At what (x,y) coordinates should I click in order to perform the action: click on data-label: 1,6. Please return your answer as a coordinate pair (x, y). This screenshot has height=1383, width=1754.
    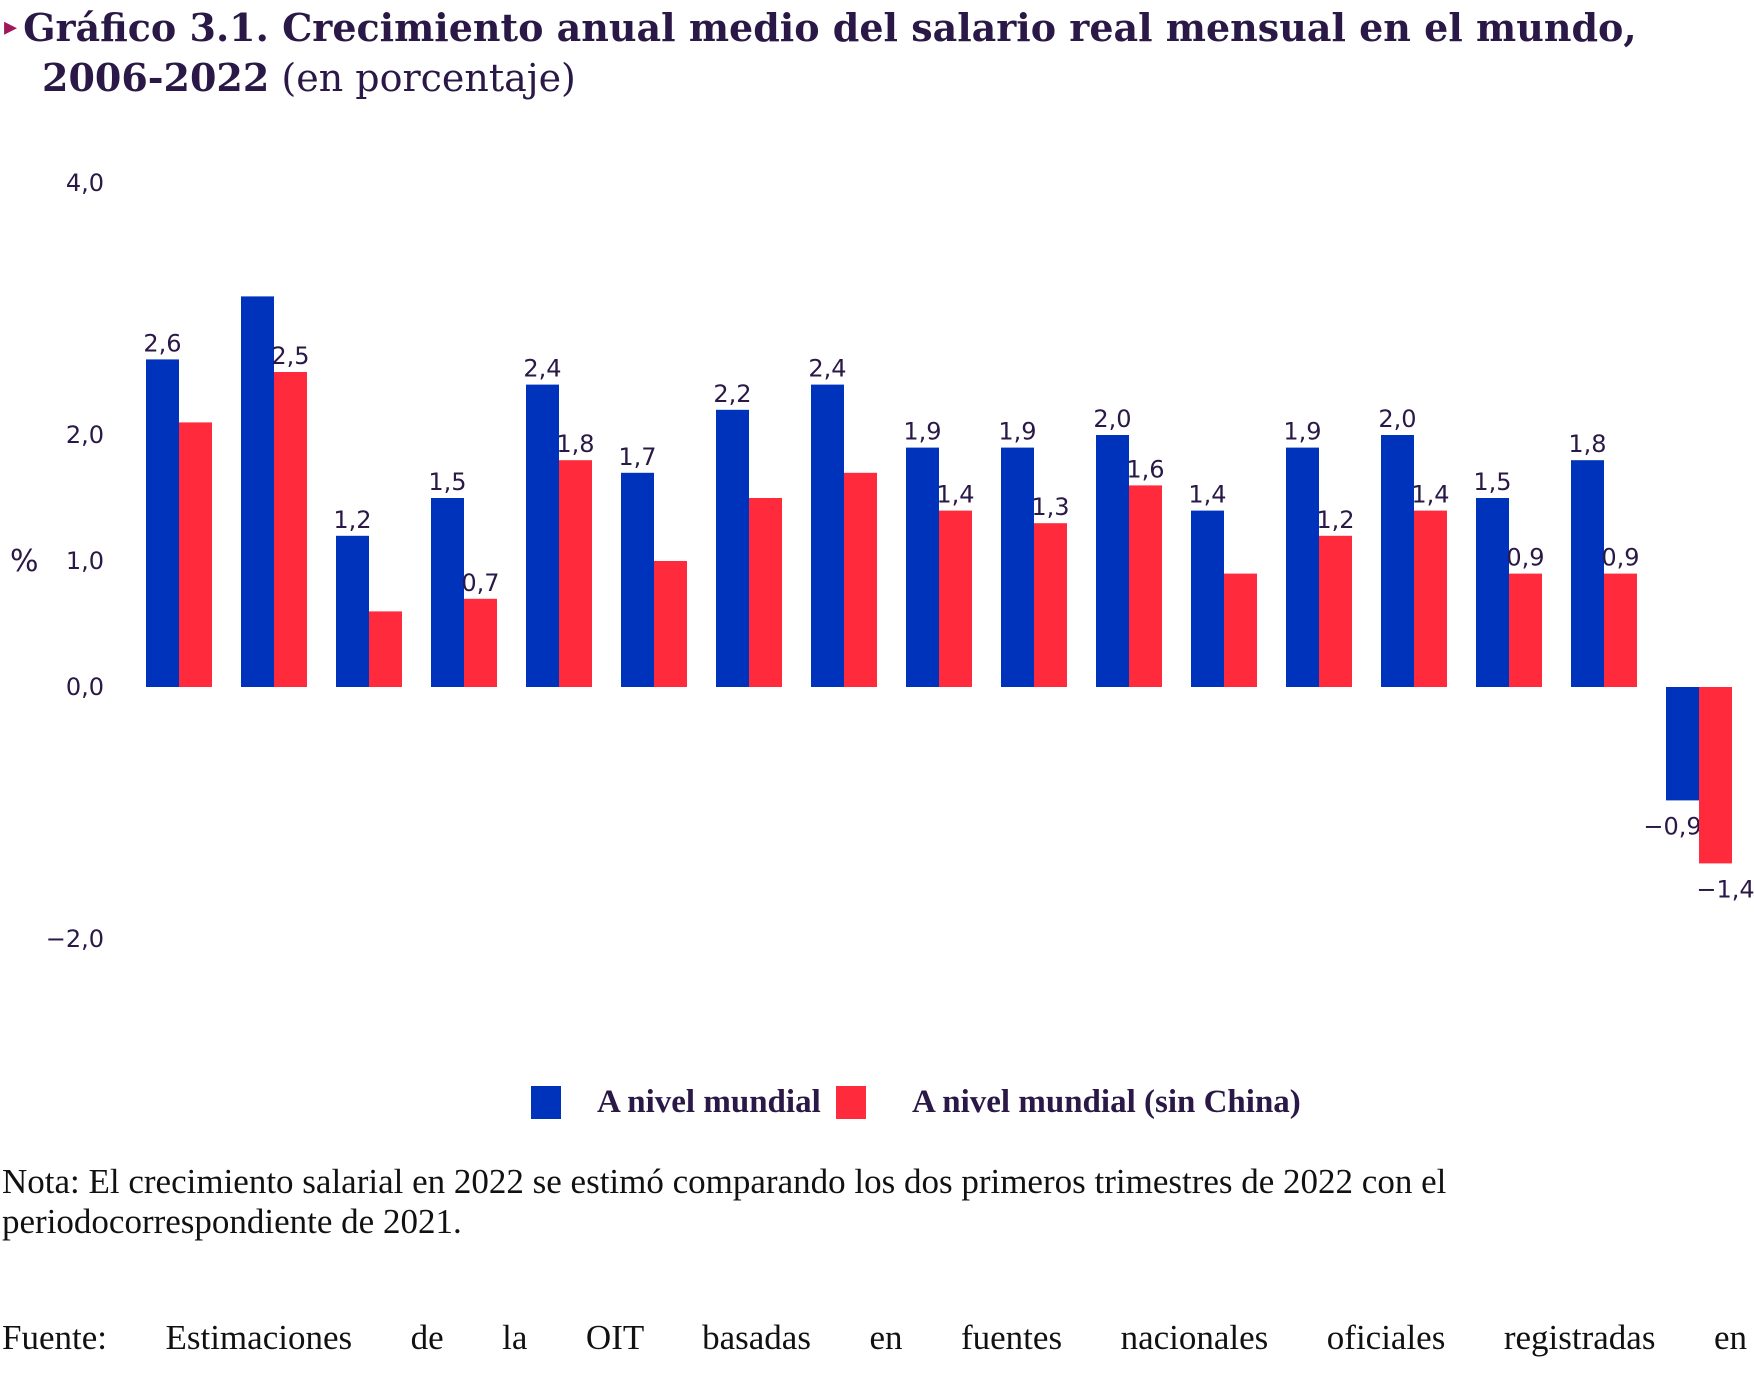
    Looking at the image, I should click on (1145, 469).